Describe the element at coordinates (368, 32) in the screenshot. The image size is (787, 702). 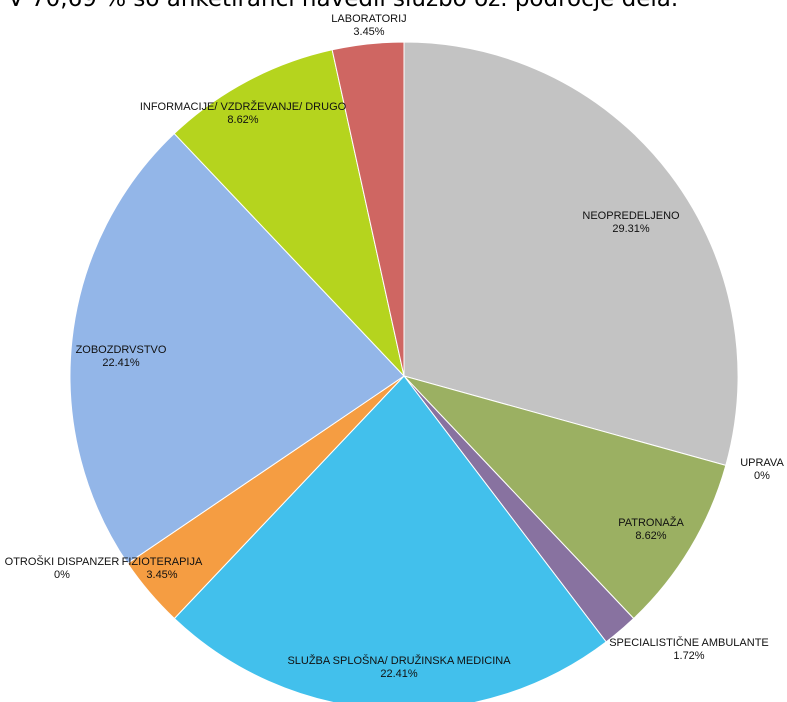
I see `slice-percent-laboratorij: 3.45%` at that location.